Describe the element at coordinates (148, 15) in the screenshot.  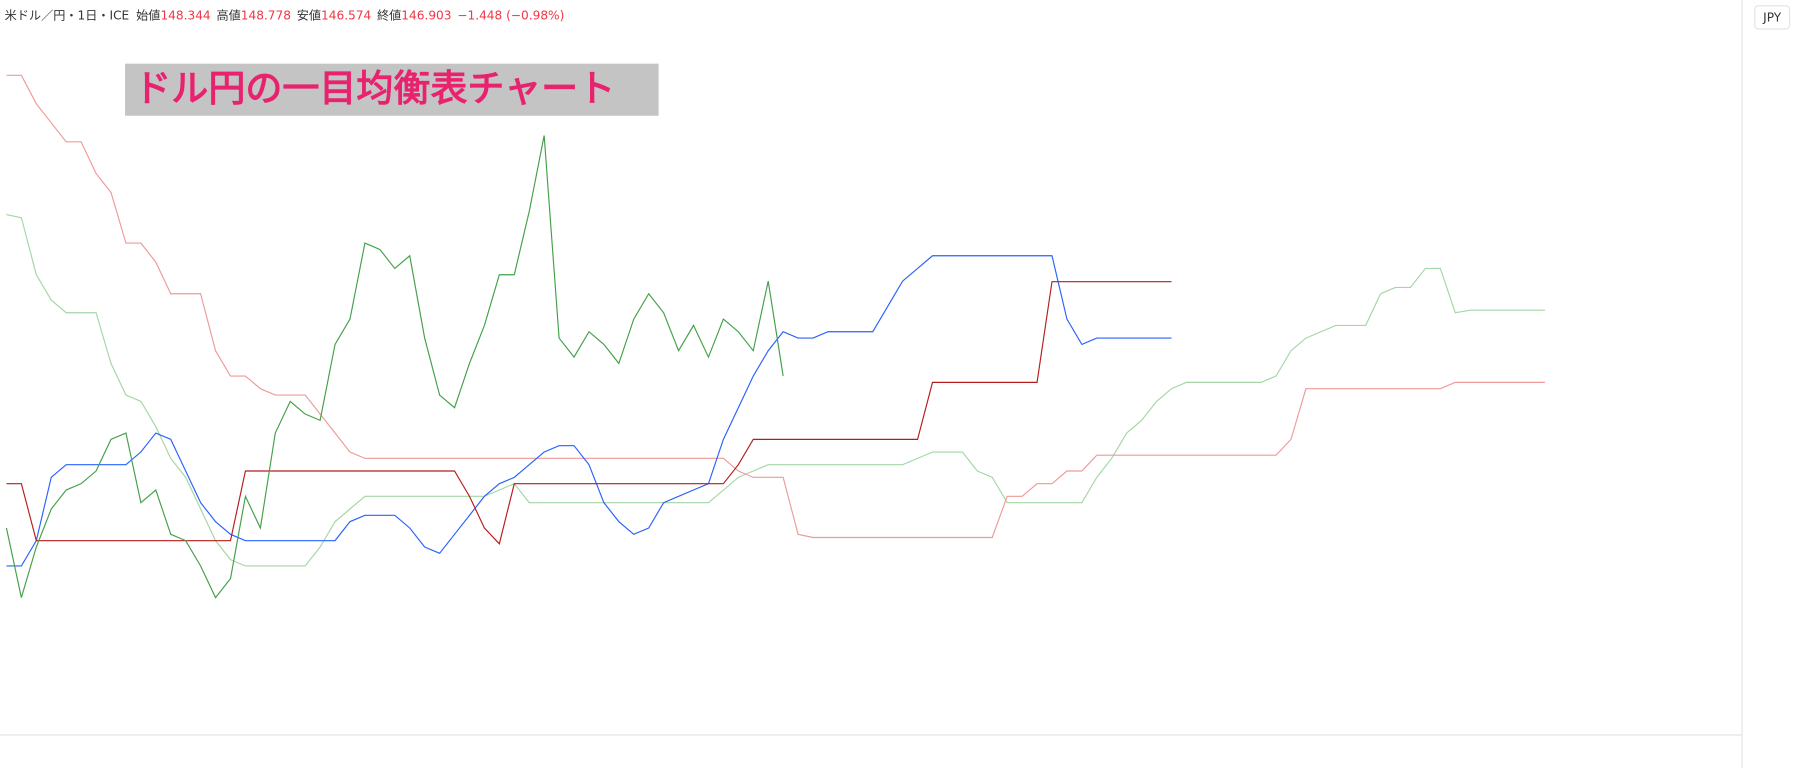
I see `header-text: 始値` at that location.